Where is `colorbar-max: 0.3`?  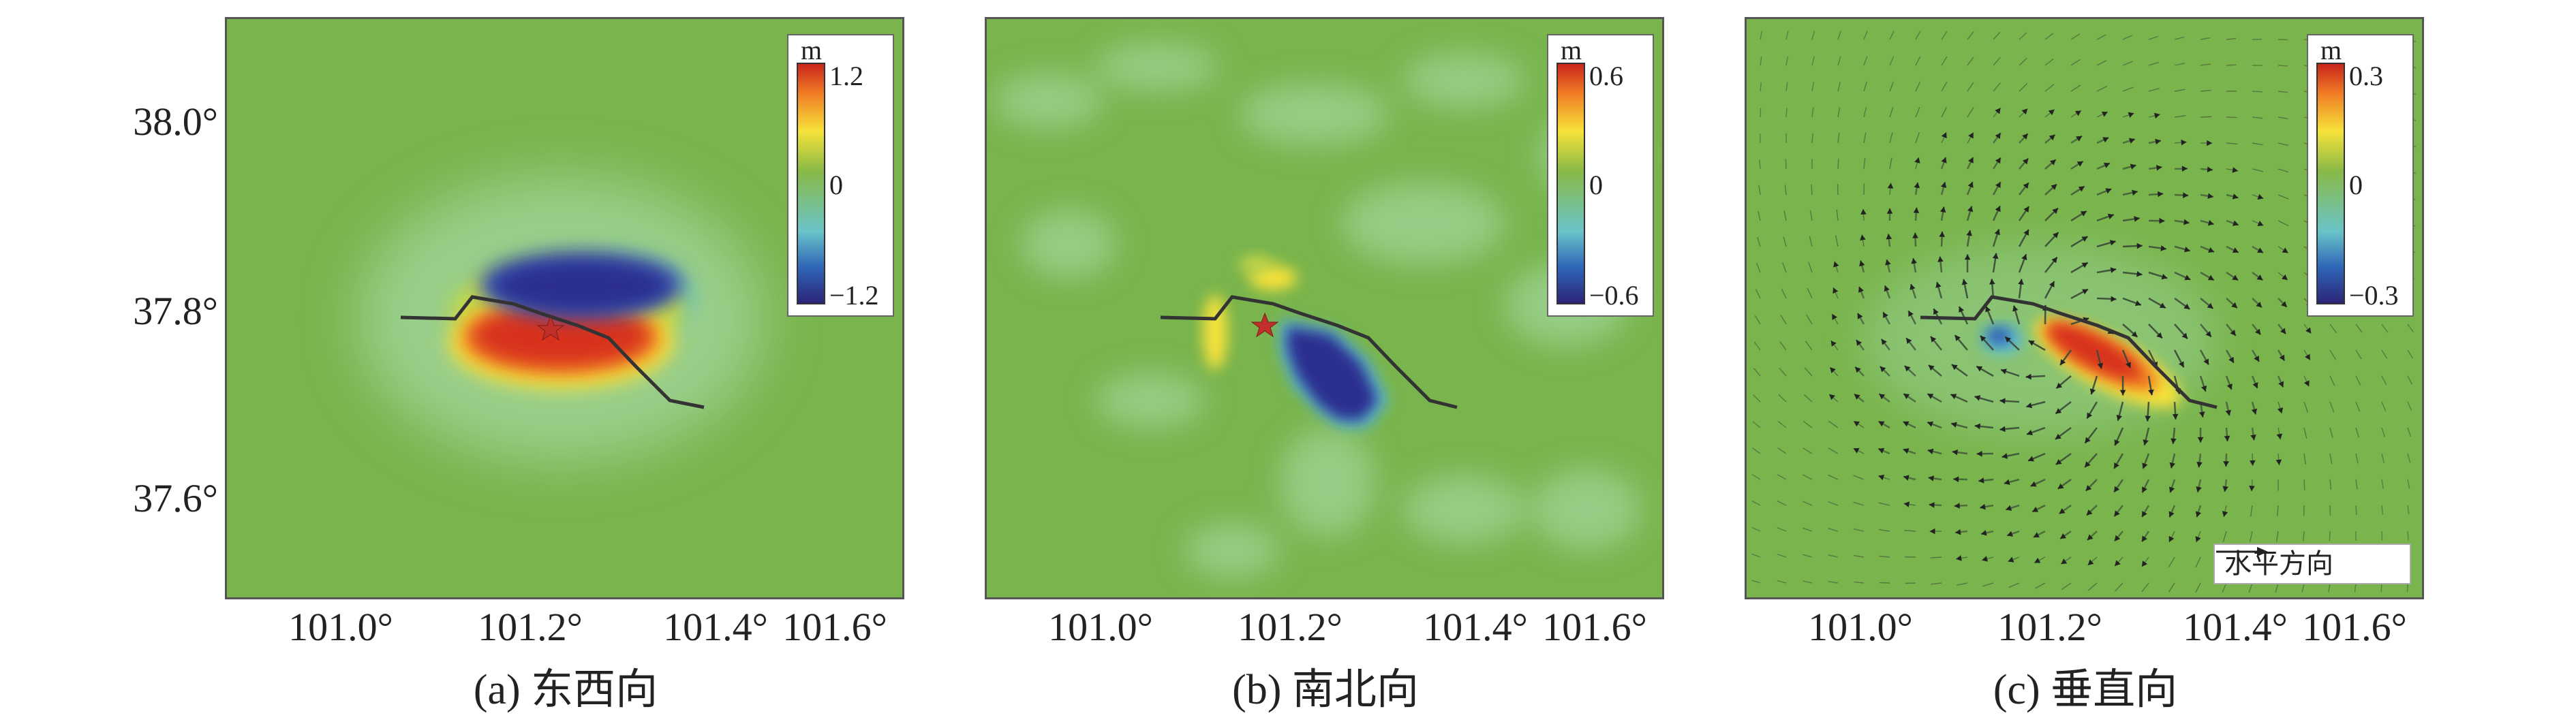
colorbar-max: 0.3 is located at coordinates (2366, 76).